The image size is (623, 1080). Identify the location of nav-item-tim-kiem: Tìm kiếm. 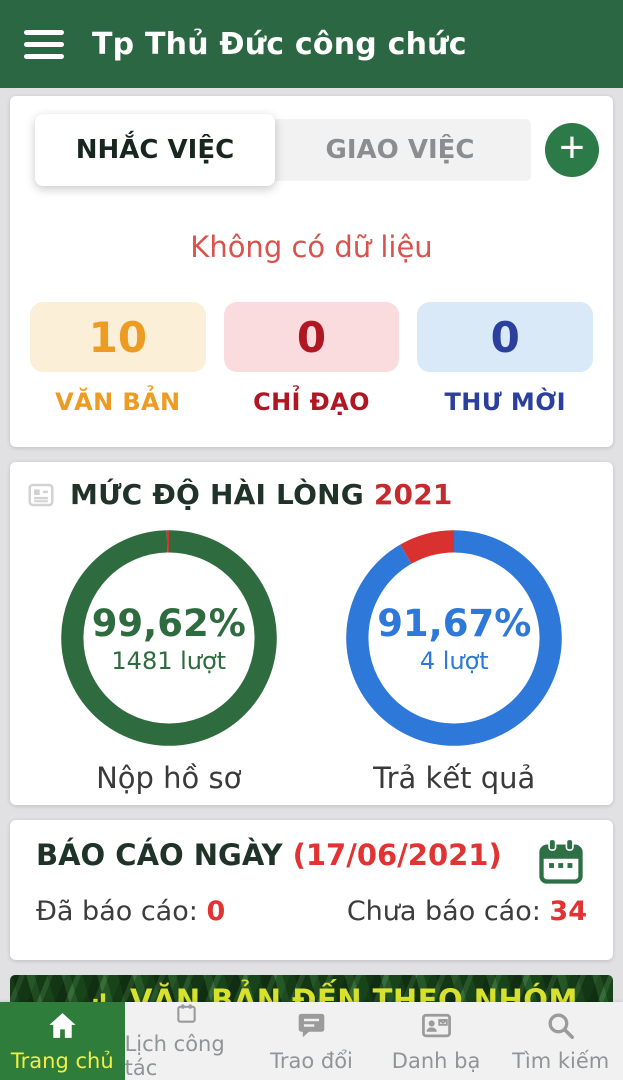
(560, 1041).